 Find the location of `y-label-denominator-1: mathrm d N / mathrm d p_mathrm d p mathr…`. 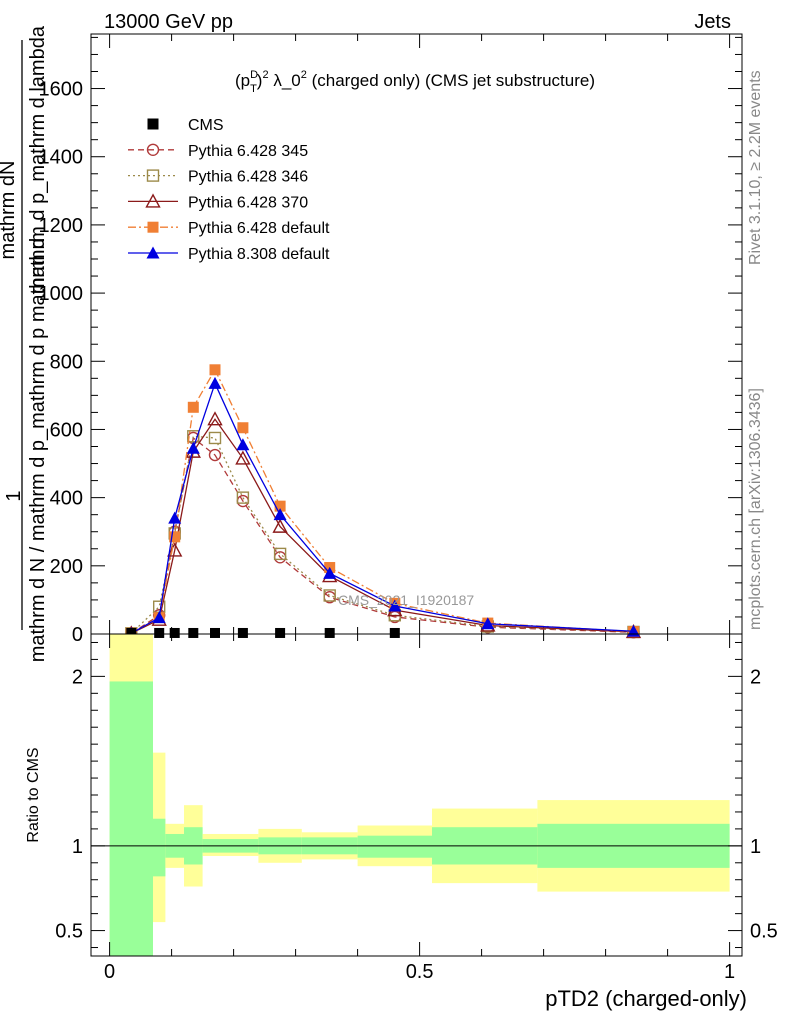

y-label-denominator-1: mathrm d N / mathrm d p_mathrm d p mathr… is located at coordinates (38, 450).